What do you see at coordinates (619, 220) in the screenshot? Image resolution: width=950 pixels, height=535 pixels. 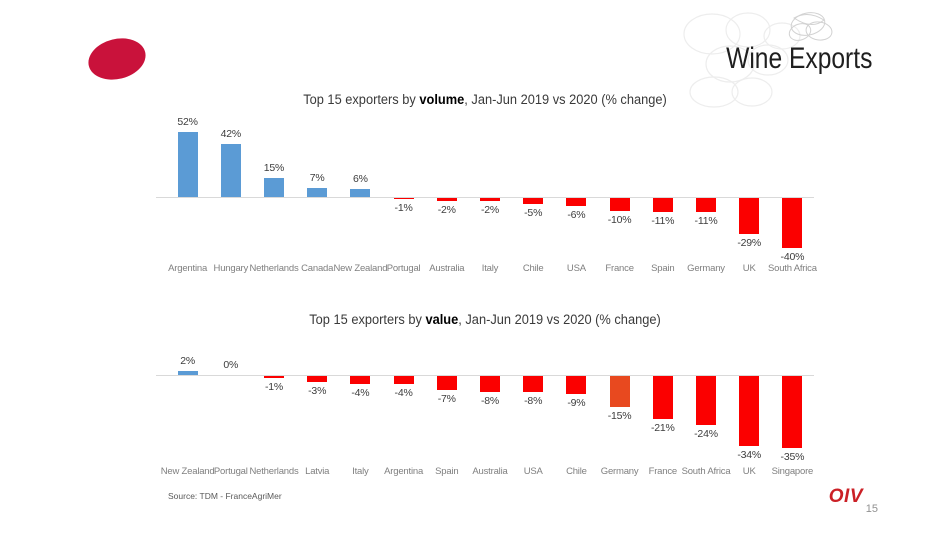 I see `value-label-france: -10%` at bounding box center [619, 220].